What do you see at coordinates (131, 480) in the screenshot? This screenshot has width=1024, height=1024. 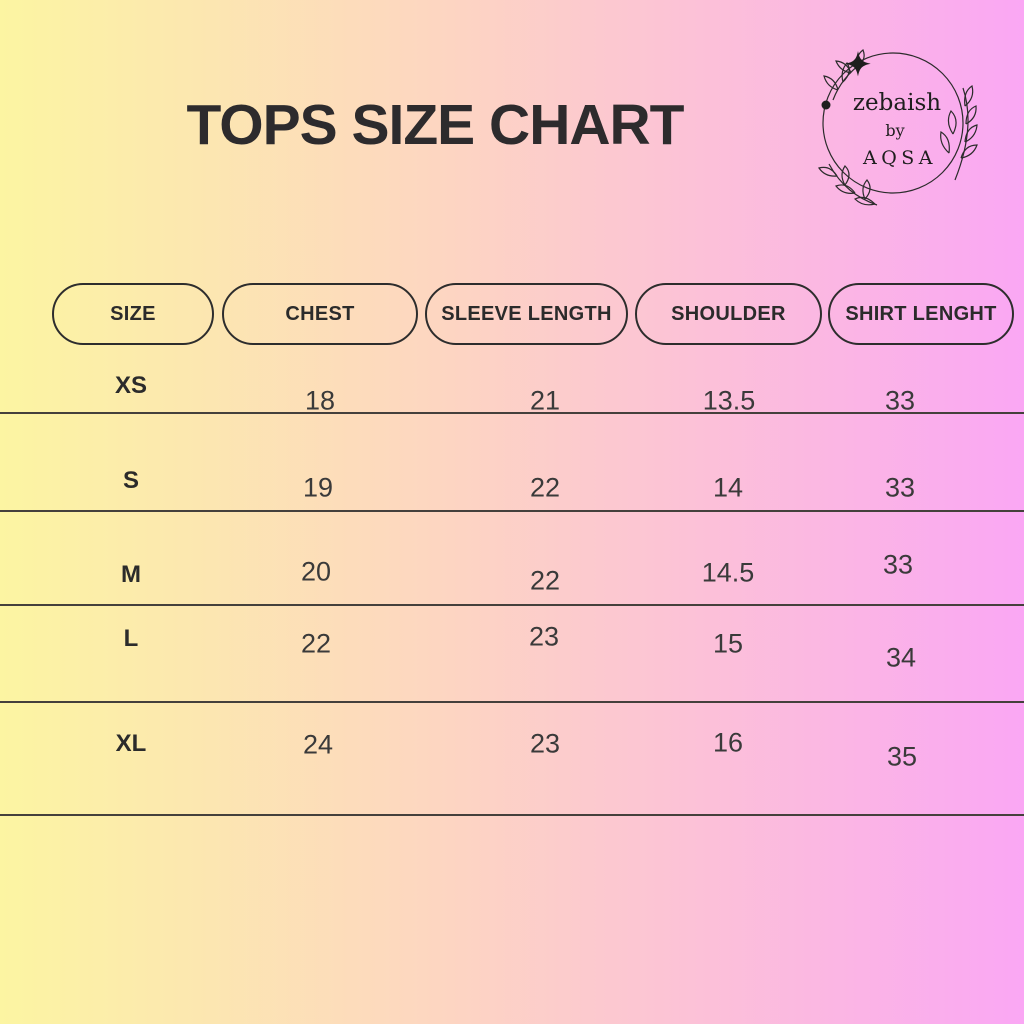 I see `row-label: S` at bounding box center [131, 480].